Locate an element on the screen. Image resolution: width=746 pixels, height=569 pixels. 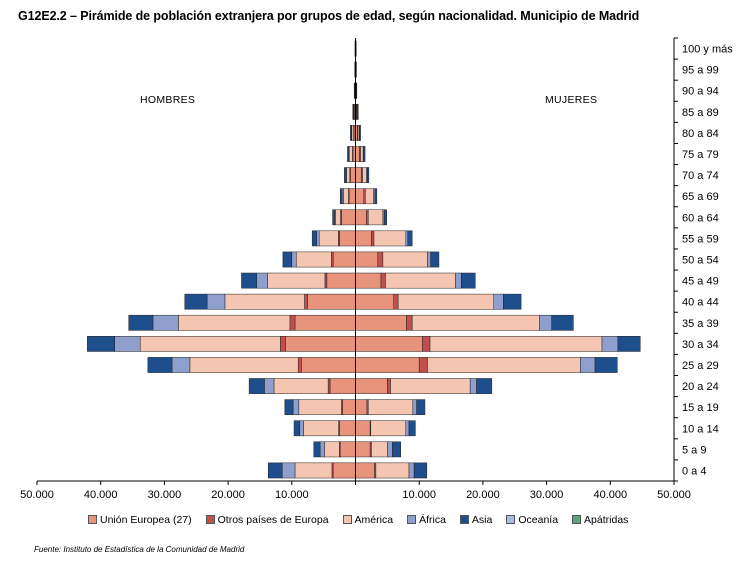
age-label: 55 a 59 is located at coordinates (700, 239).